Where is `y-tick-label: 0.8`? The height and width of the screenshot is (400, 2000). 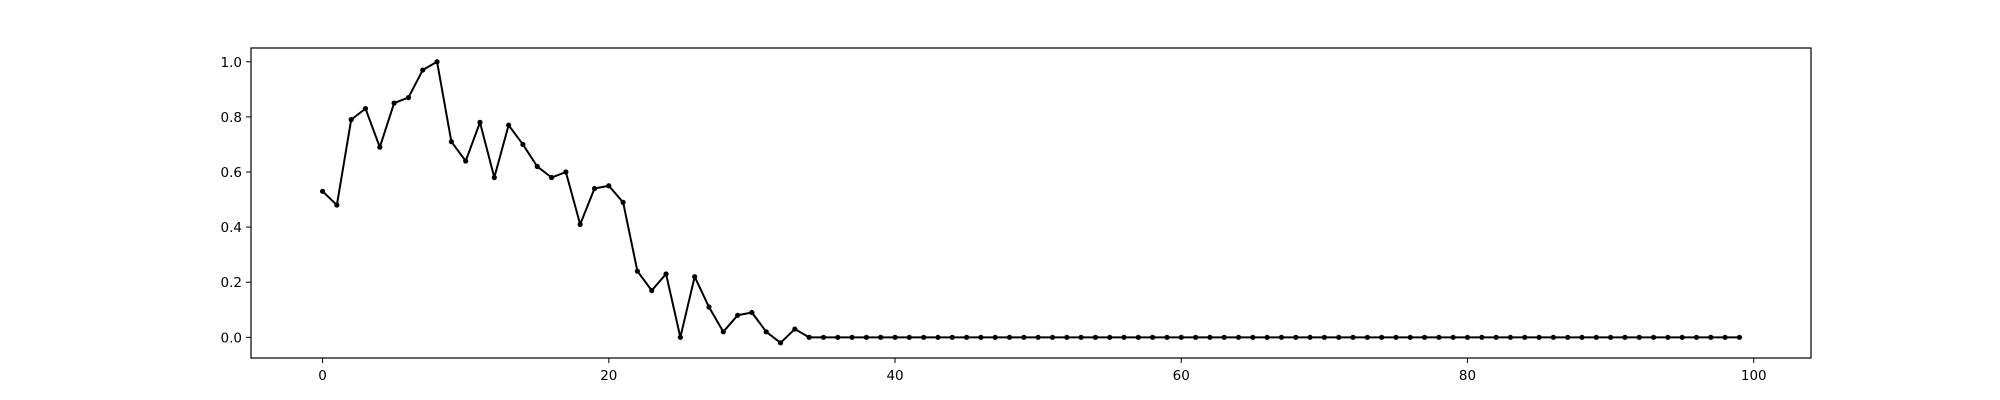 y-tick-label: 0.8 is located at coordinates (231, 118).